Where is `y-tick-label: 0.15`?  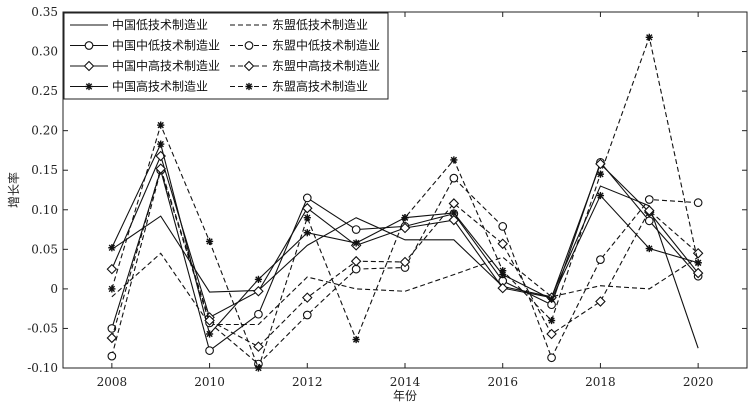
y-tick-label: 0.15 is located at coordinates (44, 170).